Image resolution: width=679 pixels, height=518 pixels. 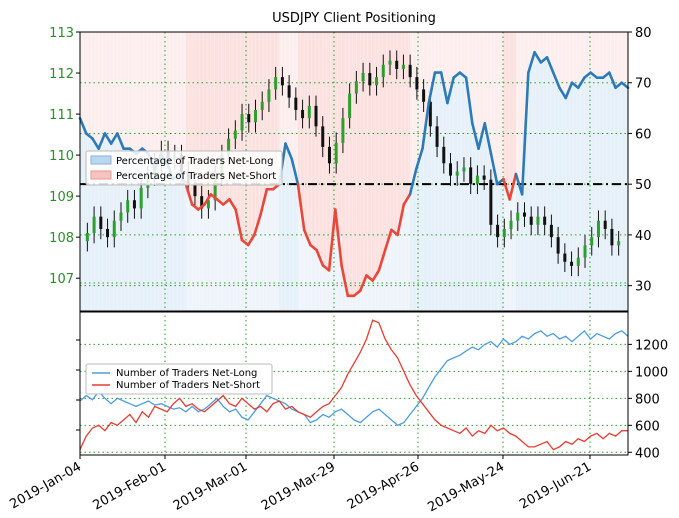 I want to click on right-tick-label-40: 40, so click(x=643, y=236).